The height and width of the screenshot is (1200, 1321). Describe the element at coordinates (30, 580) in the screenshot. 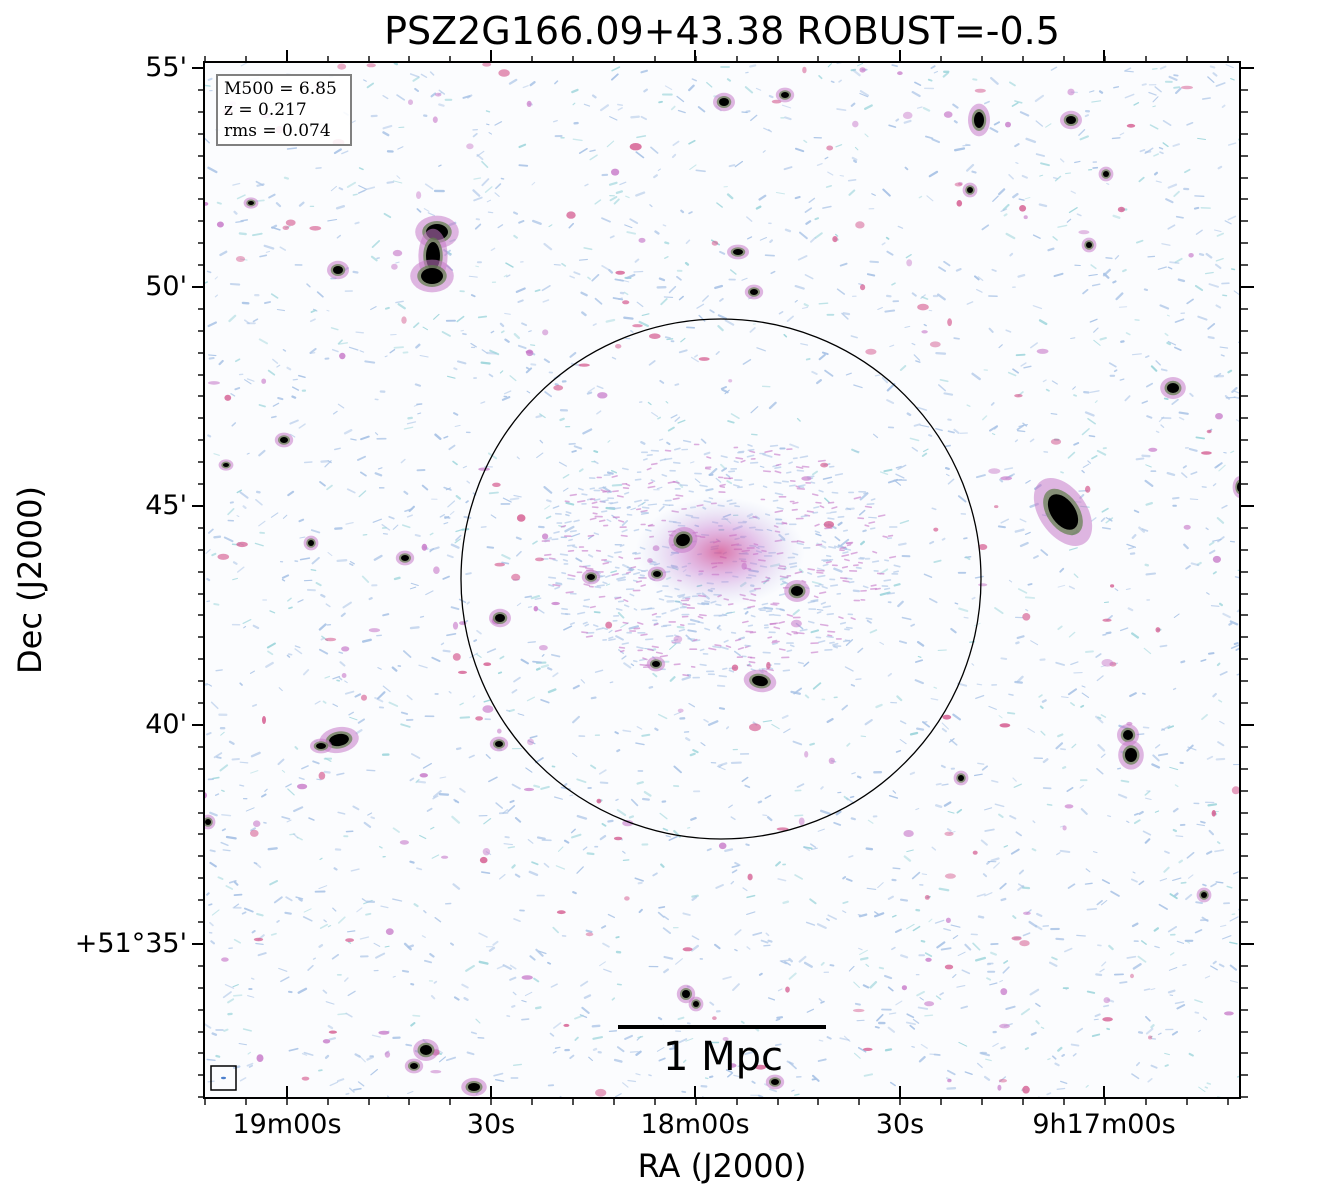

I see `y-axis-label: Dec (J2000)` at that location.